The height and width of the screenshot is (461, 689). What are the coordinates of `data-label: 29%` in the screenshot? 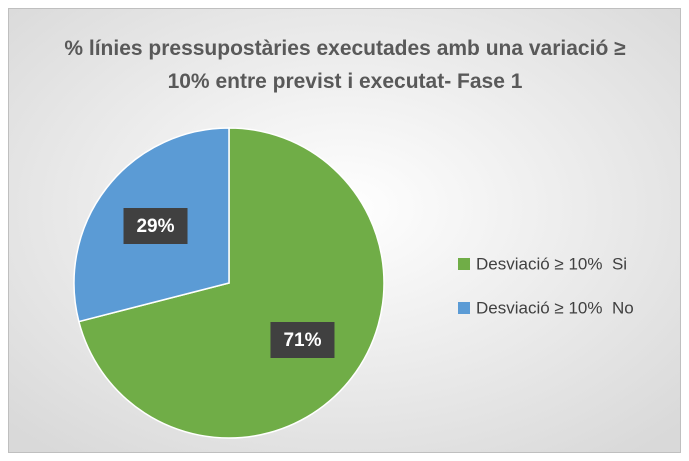 It's located at (155, 226).